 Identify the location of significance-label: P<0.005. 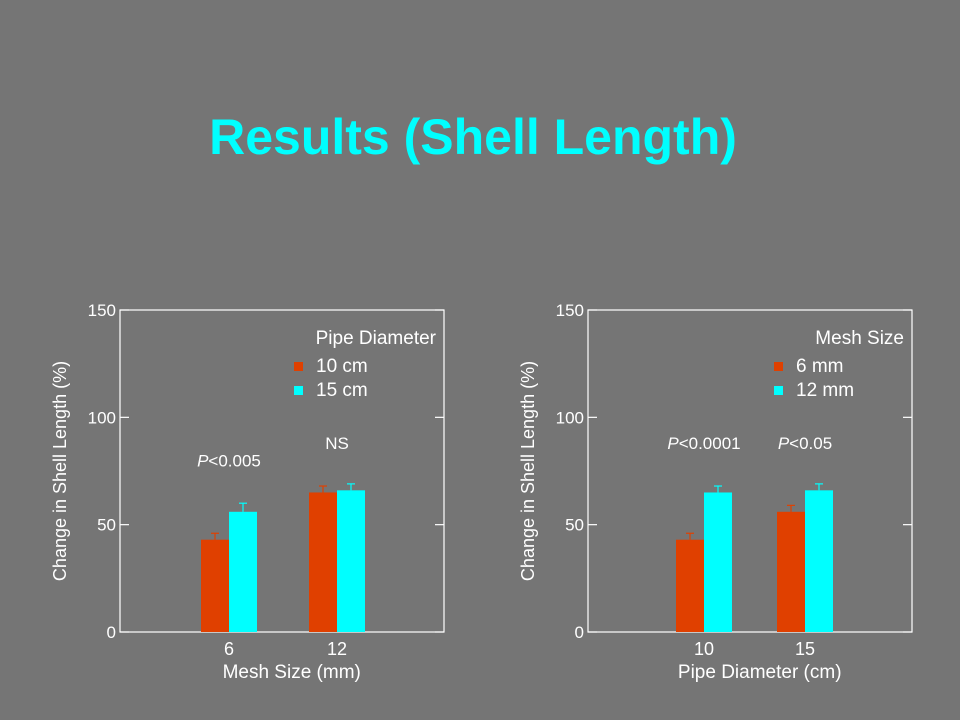
(229, 460).